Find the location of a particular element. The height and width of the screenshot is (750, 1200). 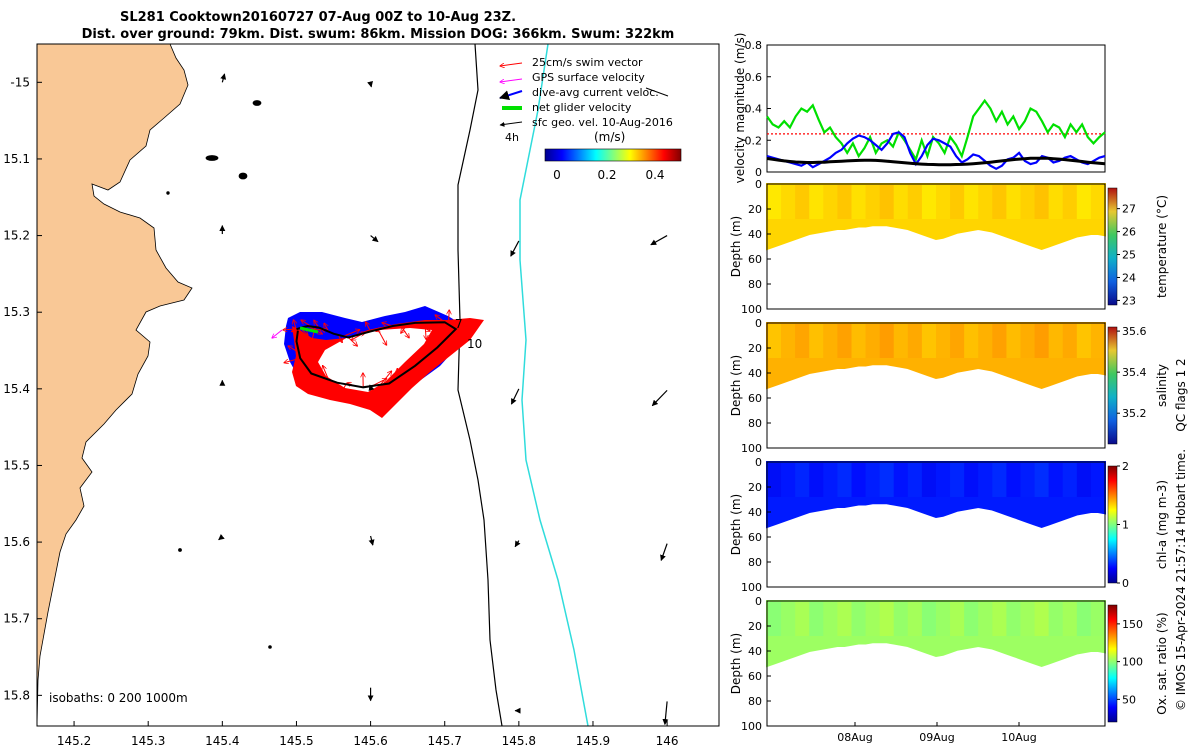

colorbar-tick: 0 is located at coordinates (557, 175).